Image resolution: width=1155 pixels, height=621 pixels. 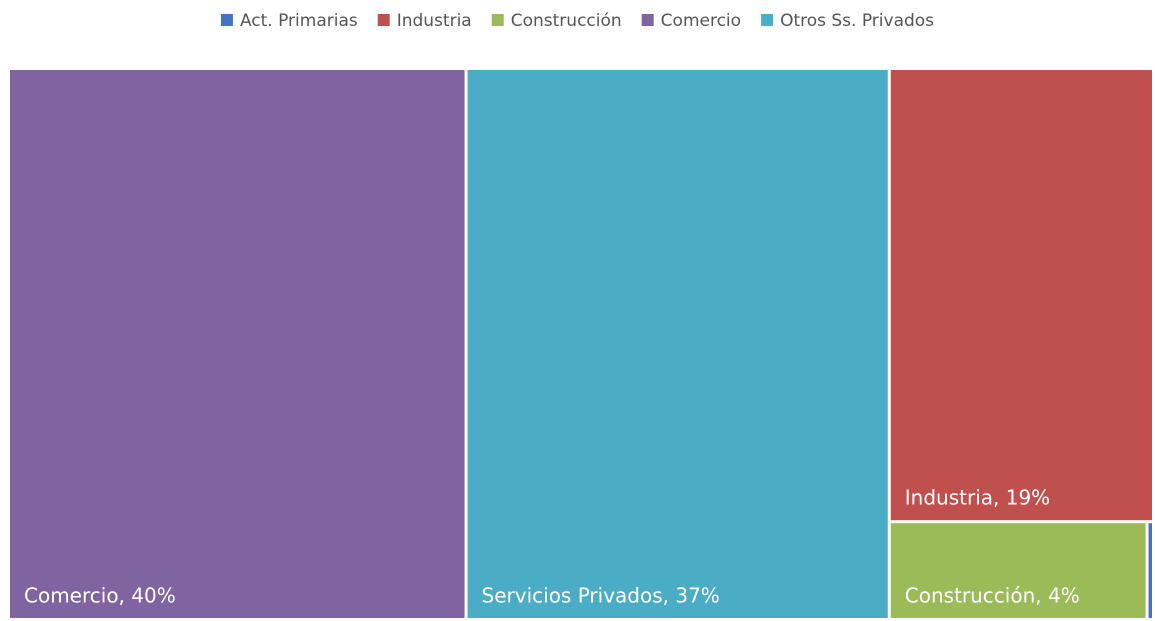 What do you see at coordinates (601, 596) in the screenshot?
I see `cell-label: Servicios Privados, 37%` at bounding box center [601, 596].